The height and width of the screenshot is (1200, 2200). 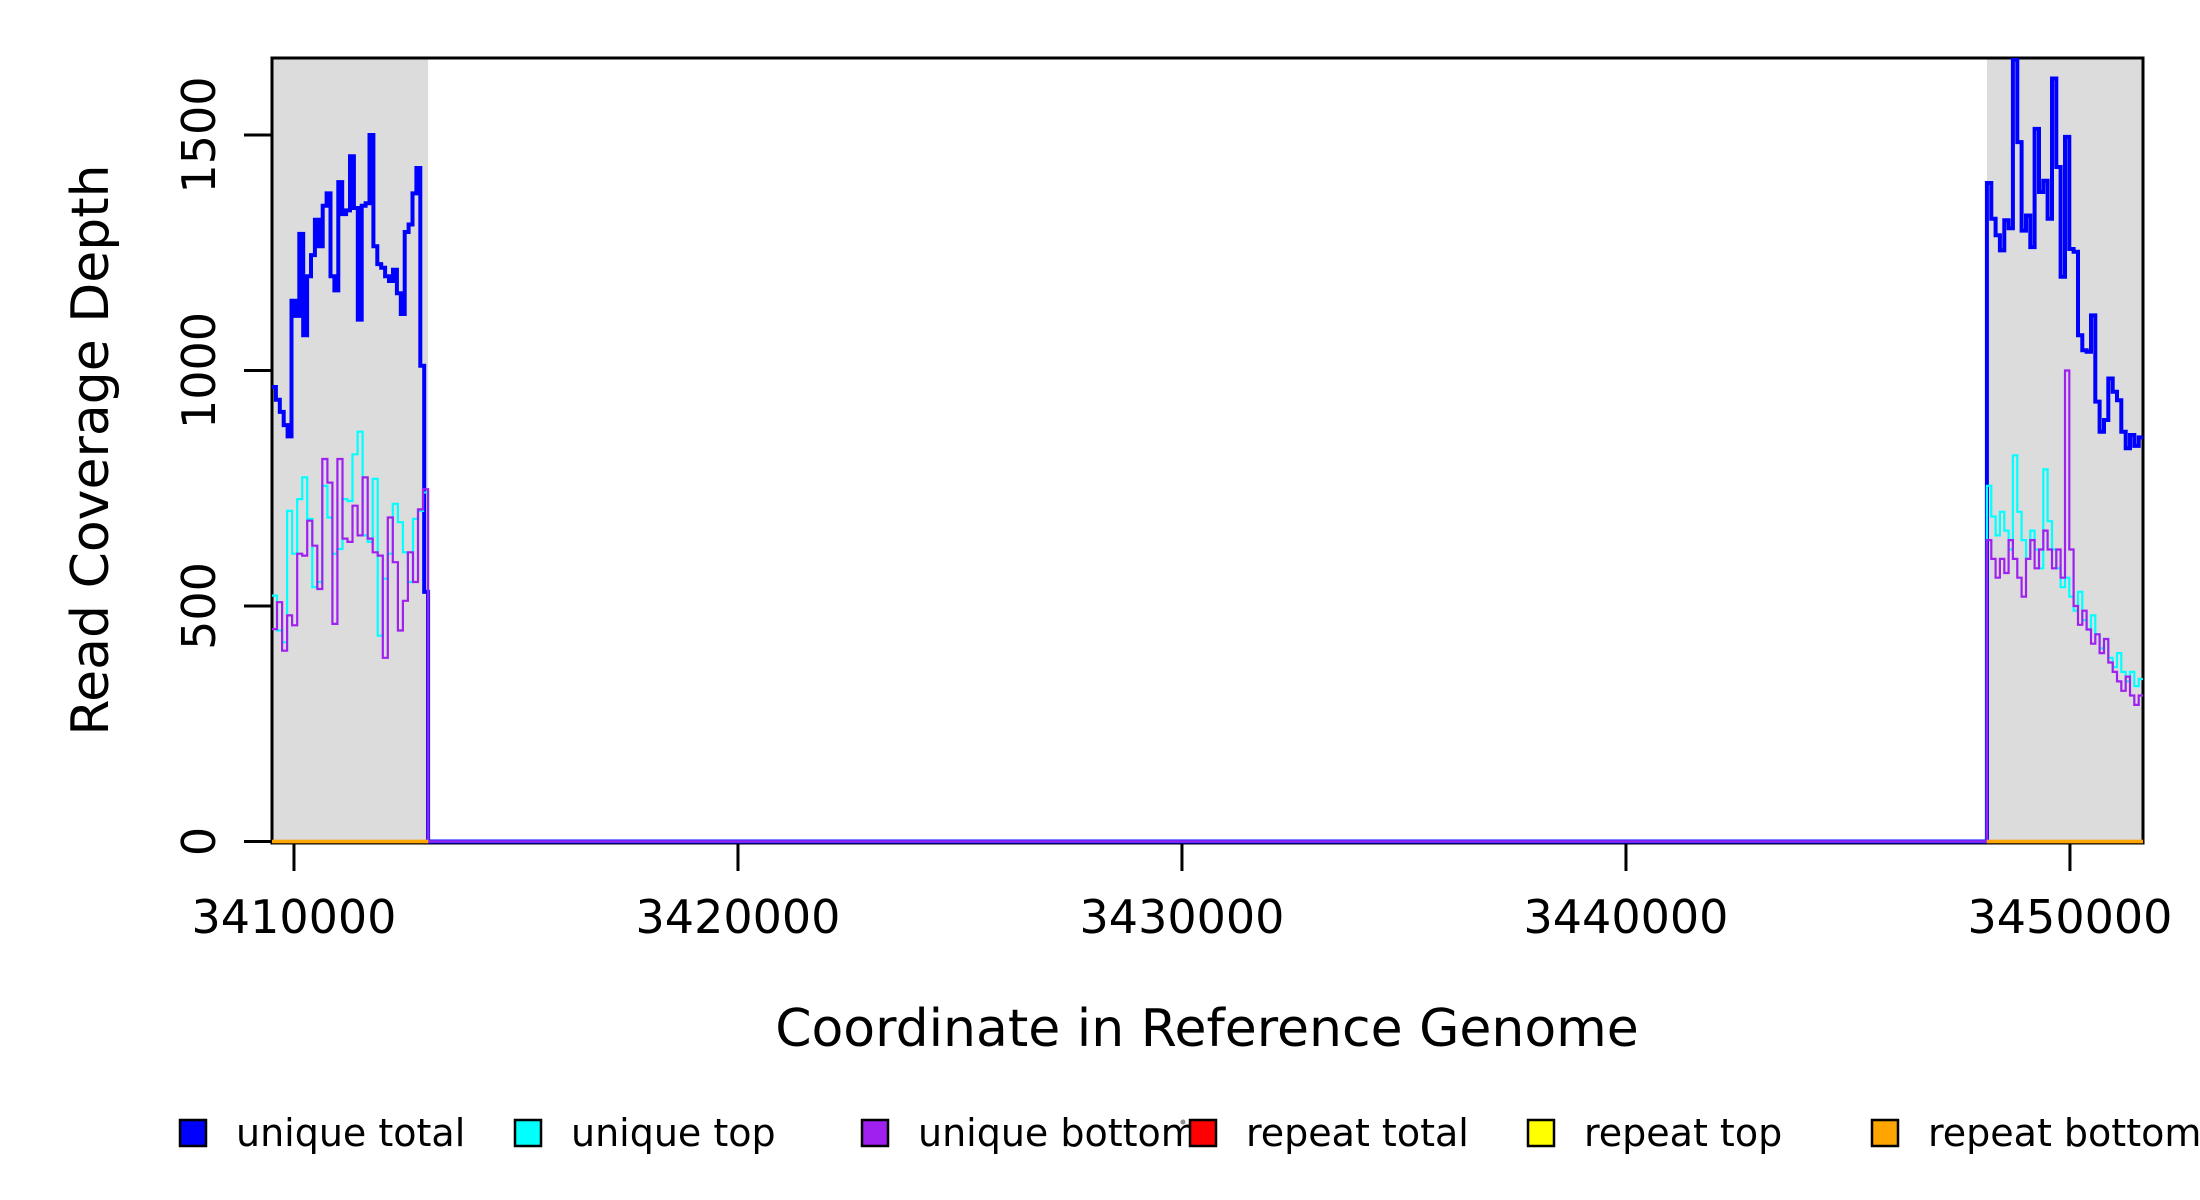 I want to click on legend-swatch-repeat-bottom, so click(x=1885, y=1133).